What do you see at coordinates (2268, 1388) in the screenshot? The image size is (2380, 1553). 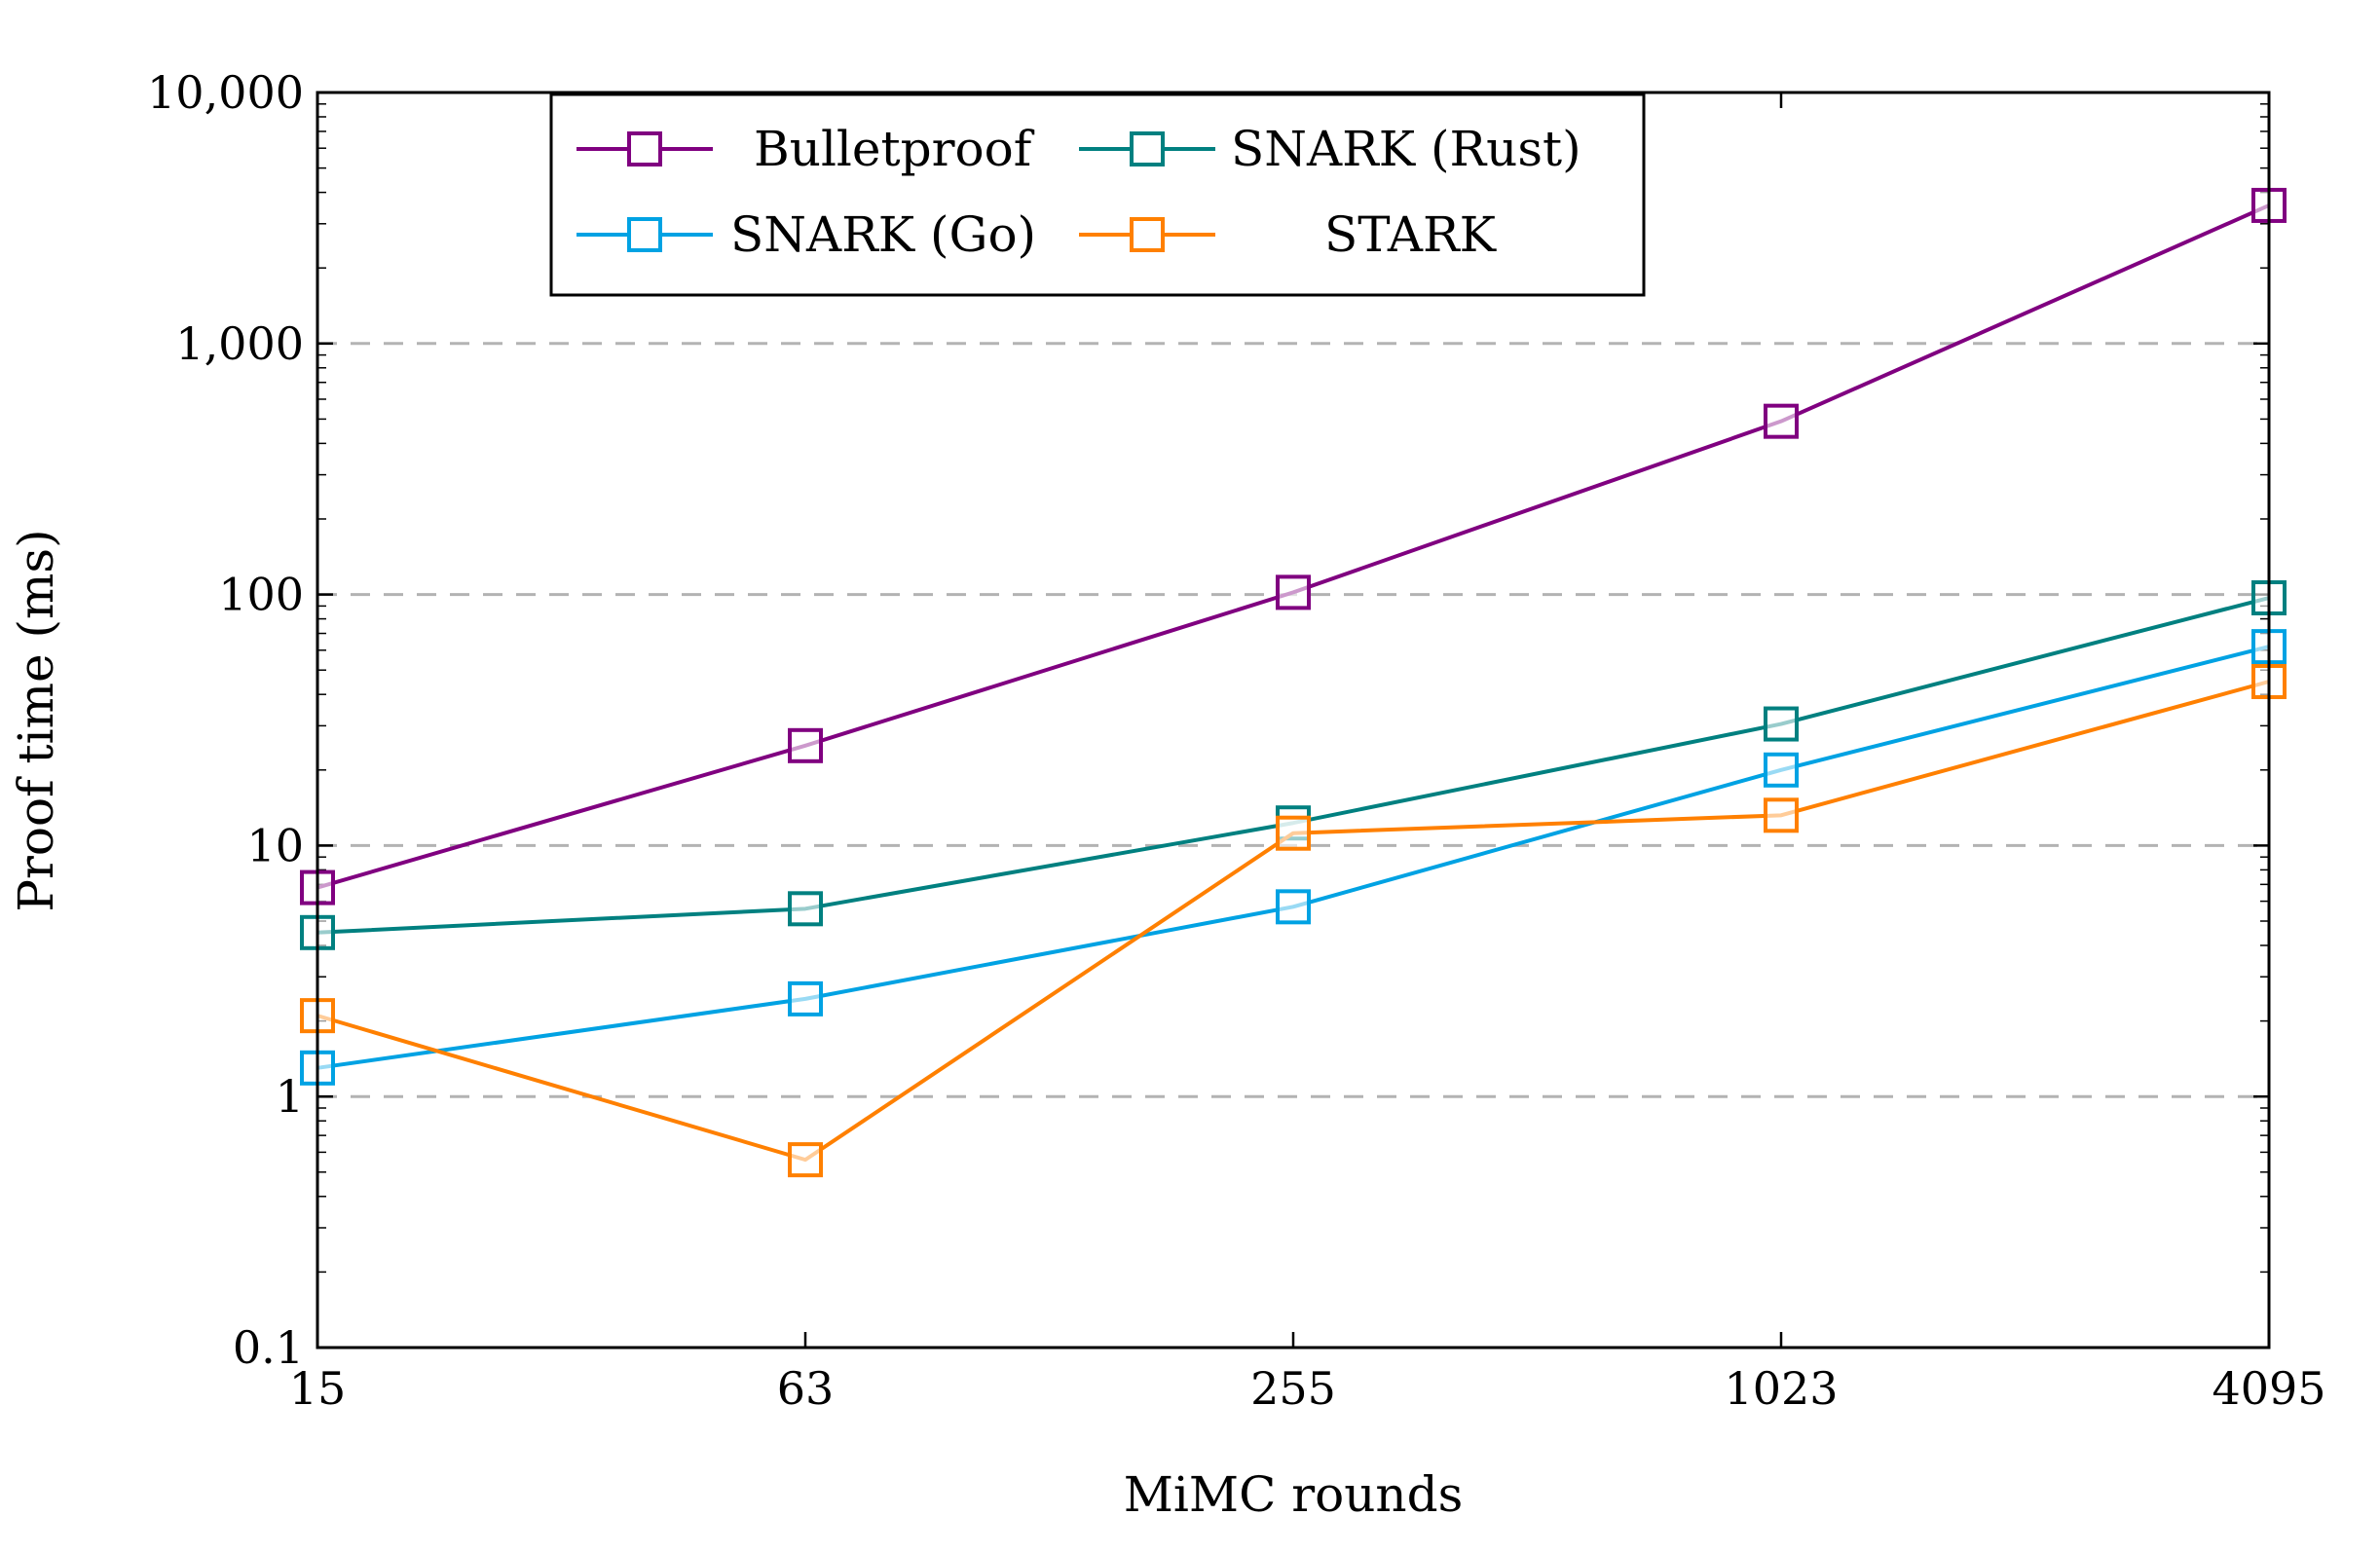 I see `x-tick-label: 4095` at bounding box center [2268, 1388].